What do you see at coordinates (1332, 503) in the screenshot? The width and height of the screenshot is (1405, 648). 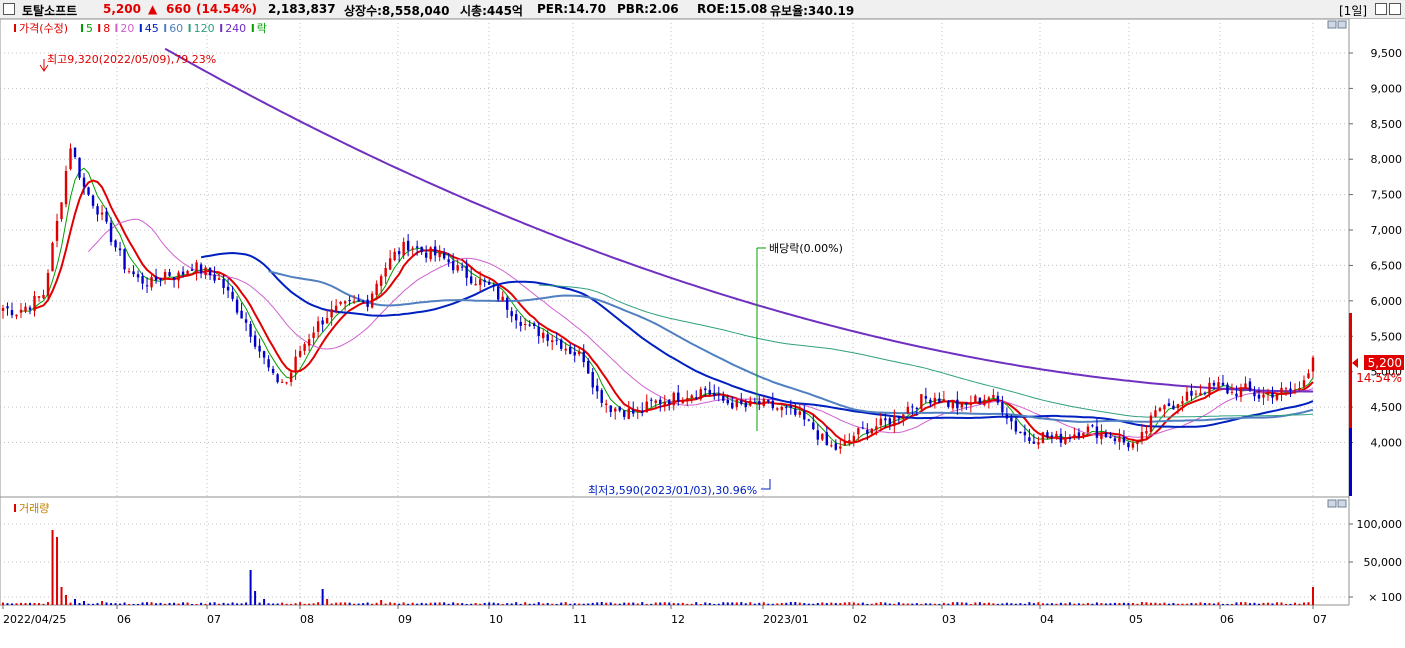 I see `vol-panel-shrink-icon` at bounding box center [1332, 503].